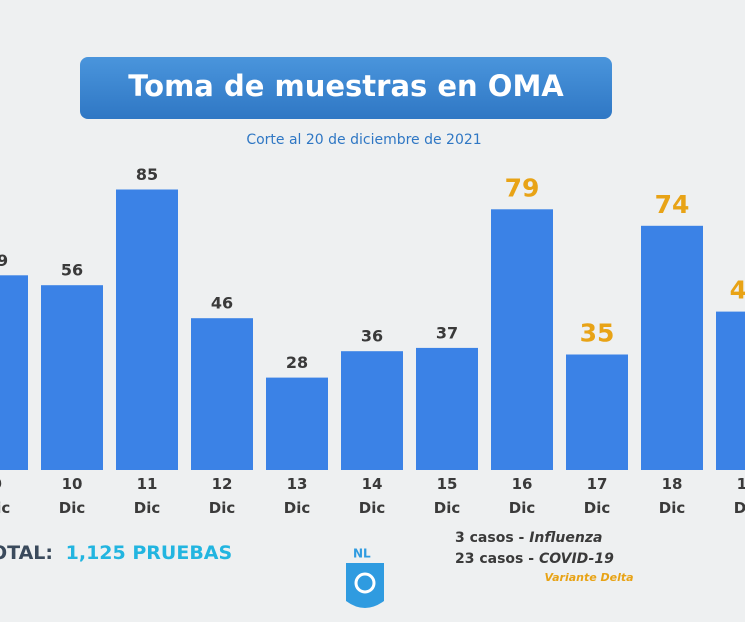 The width and height of the screenshot is (745, 622). What do you see at coordinates (597, 333) in the screenshot?
I see `value-label: 35` at bounding box center [597, 333].